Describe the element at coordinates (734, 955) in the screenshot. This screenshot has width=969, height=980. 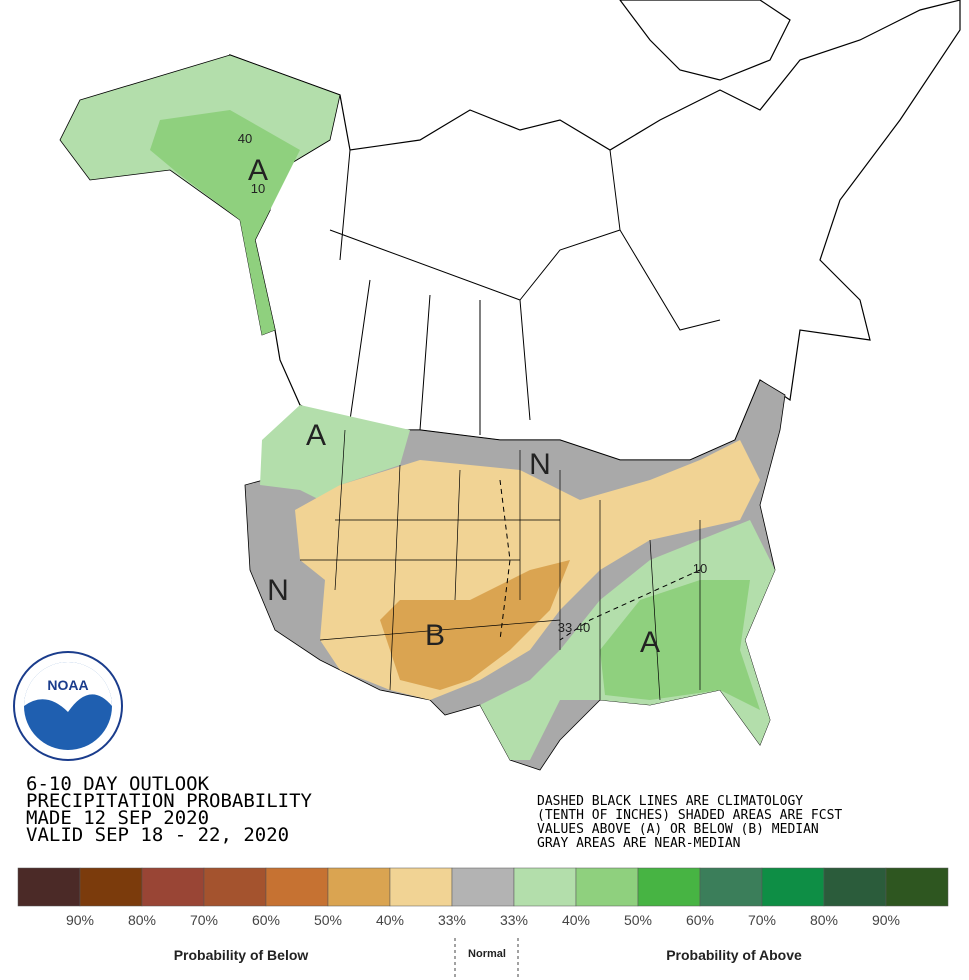
I see `legend-above-title: Probability of Above` at that location.